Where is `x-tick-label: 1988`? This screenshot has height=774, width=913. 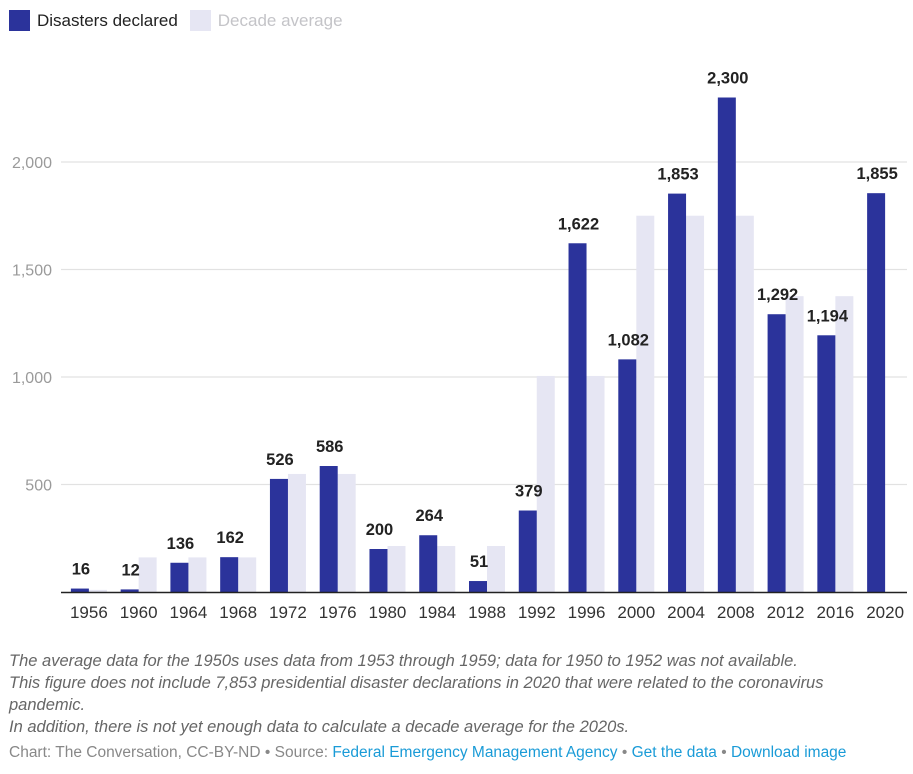 x-tick-label: 1988 is located at coordinates (487, 612).